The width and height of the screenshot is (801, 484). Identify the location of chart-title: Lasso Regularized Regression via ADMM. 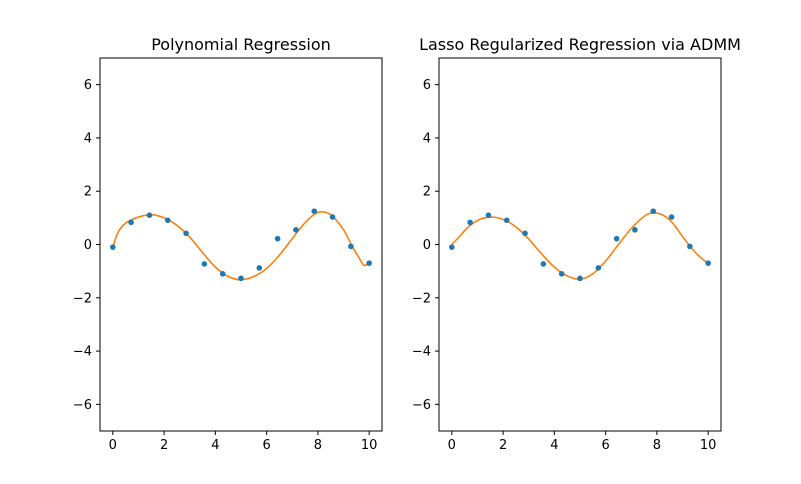
(580, 44).